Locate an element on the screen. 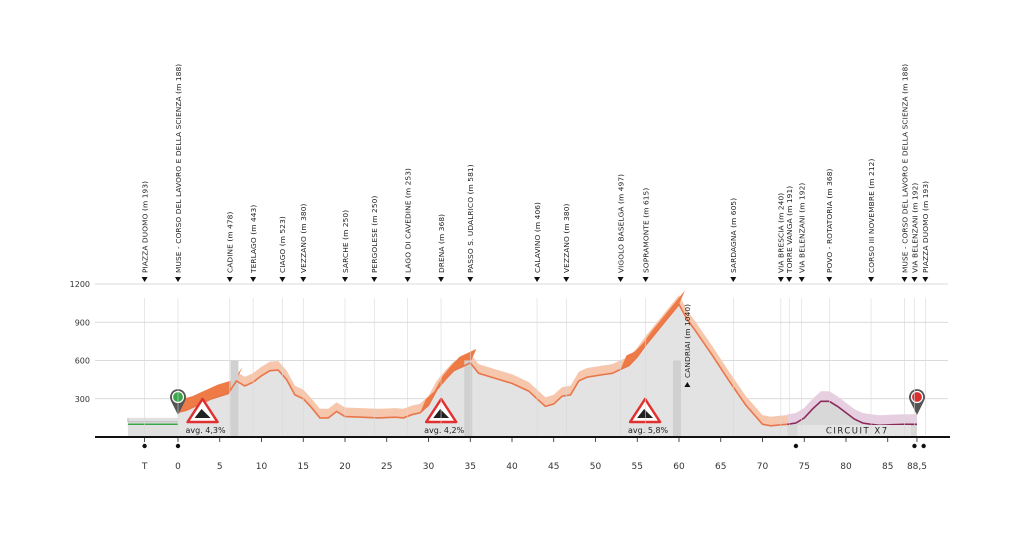 The width and height of the screenshot is (1020, 535). x-tick-label: 40 is located at coordinates (512, 467).